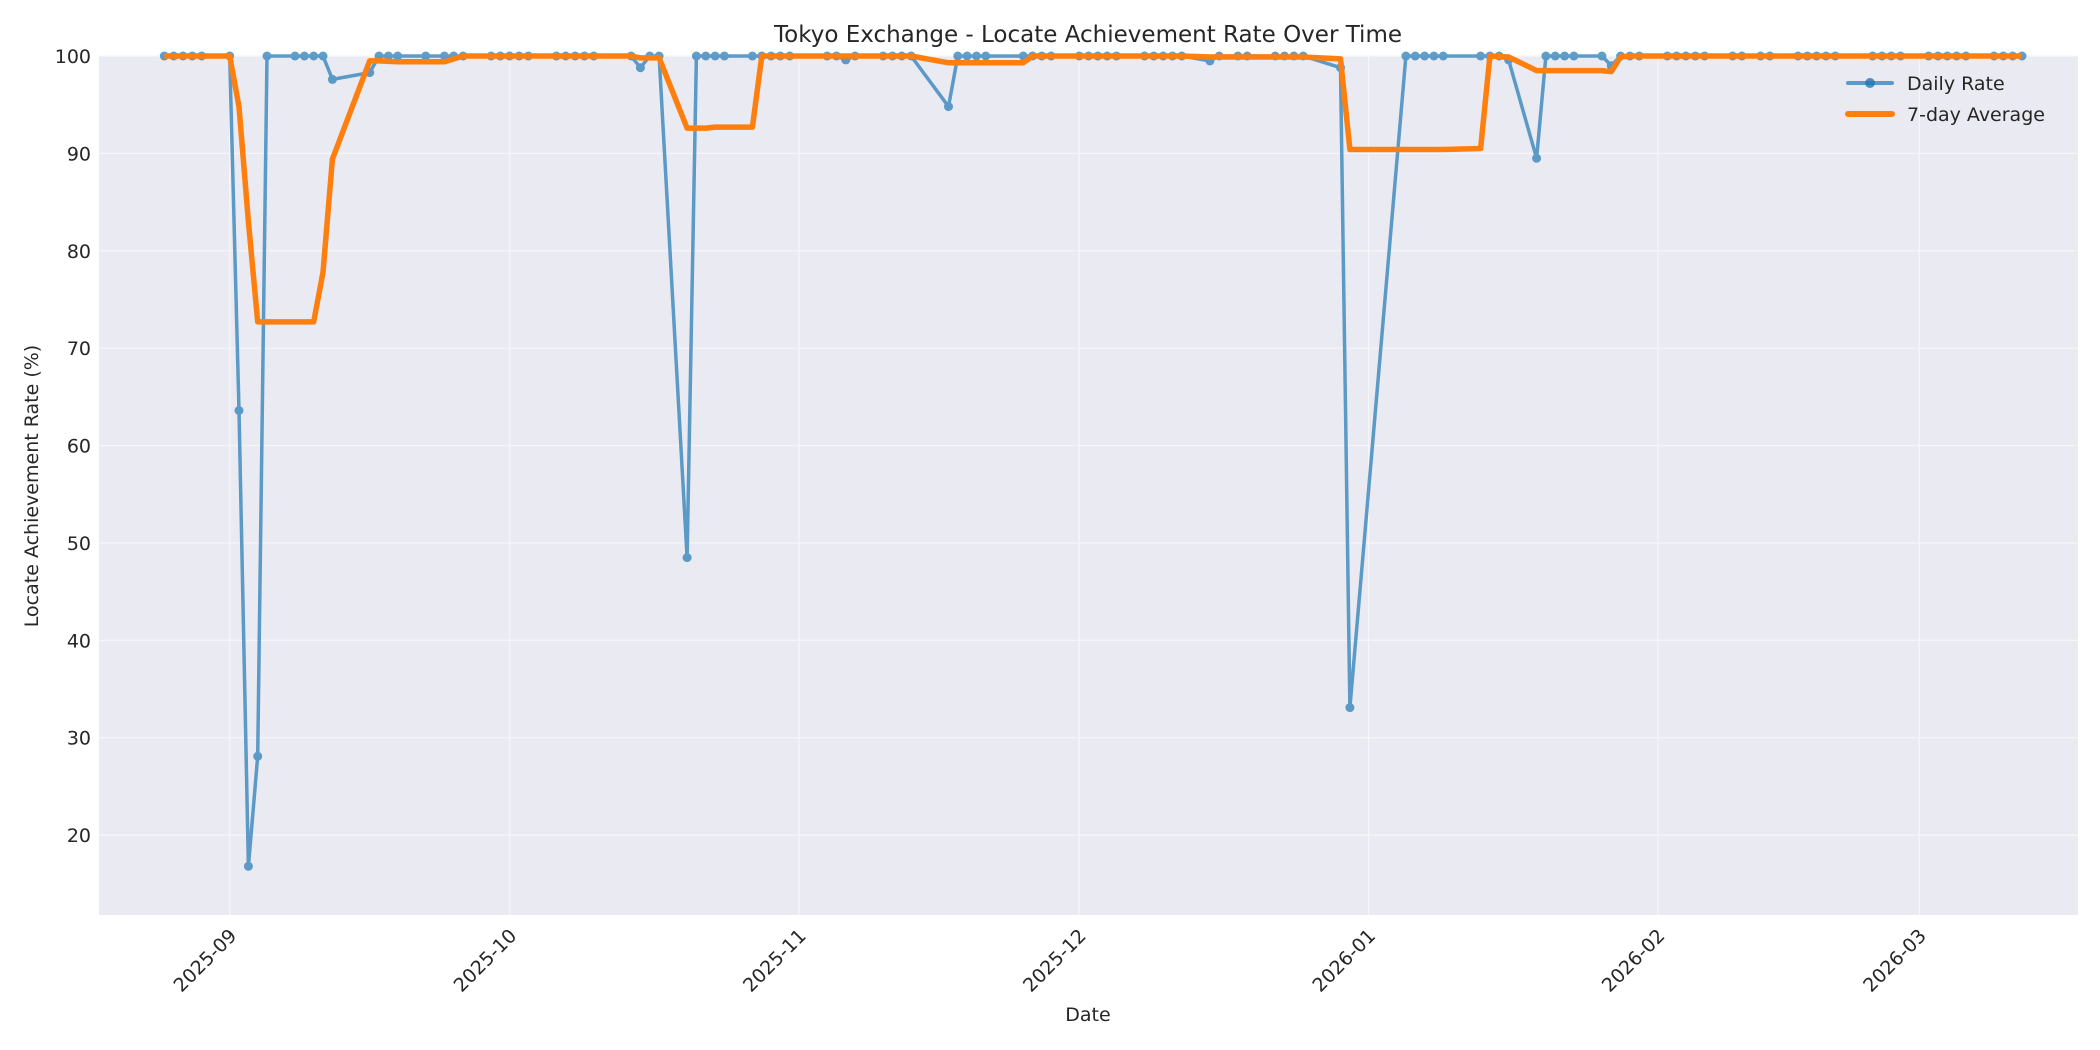  Describe the element at coordinates (206, 961) in the screenshot. I see `x-tick-label: 2025-09` at that location.